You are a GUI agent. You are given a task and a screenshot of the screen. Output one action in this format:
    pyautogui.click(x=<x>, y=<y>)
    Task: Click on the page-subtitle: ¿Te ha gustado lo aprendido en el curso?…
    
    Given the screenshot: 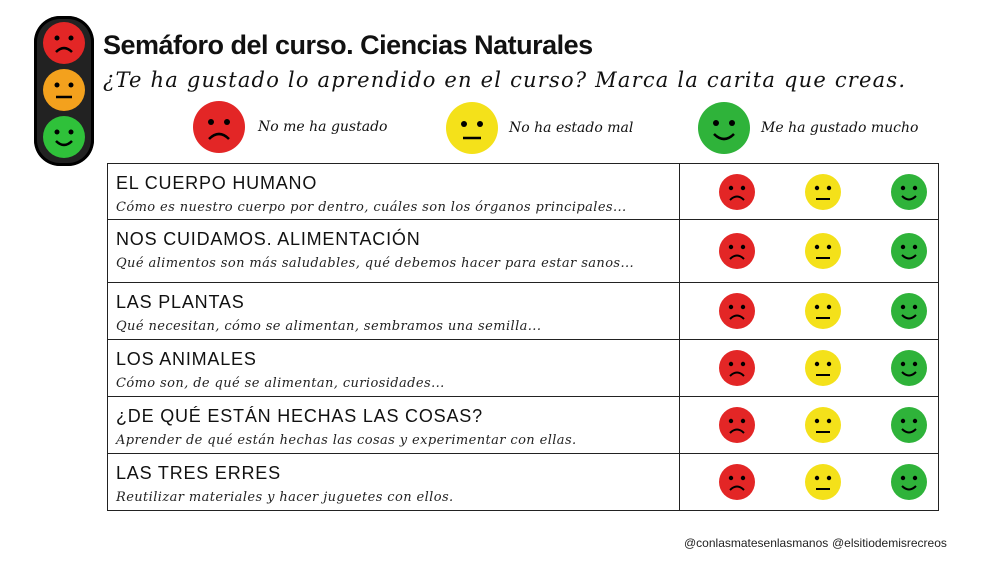 What is the action you would take?
    pyautogui.click(x=505, y=80)
    